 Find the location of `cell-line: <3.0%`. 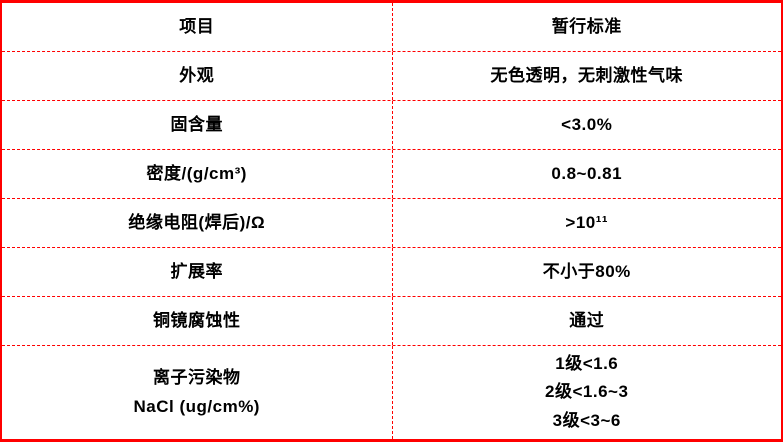

cell-line: <3.0% is located at coordinates (587, 124).